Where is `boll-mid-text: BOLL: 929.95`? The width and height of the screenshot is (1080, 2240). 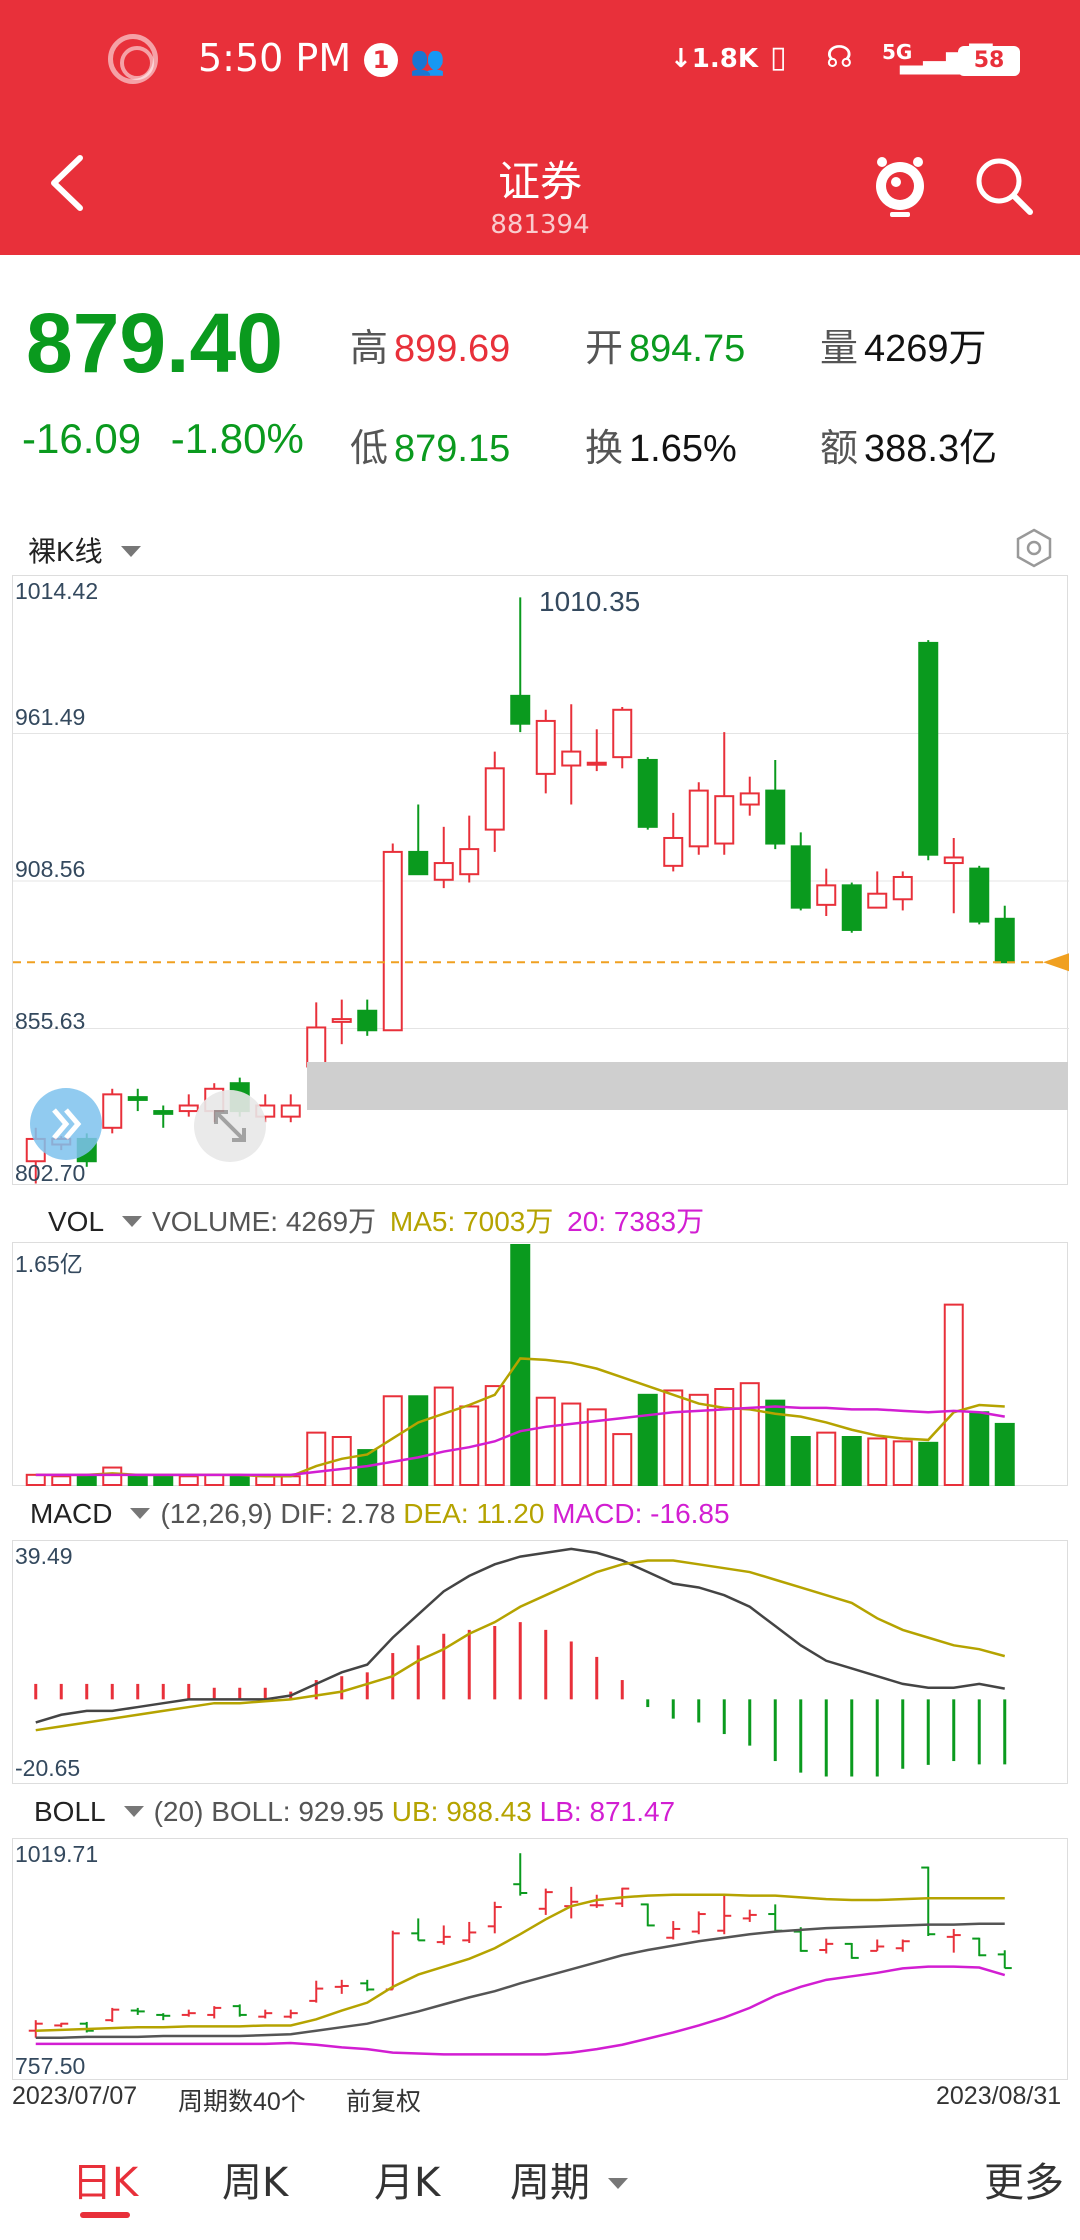
boll-mid-text: BOLL: 929.95 is located at coordinates (297, 1811).